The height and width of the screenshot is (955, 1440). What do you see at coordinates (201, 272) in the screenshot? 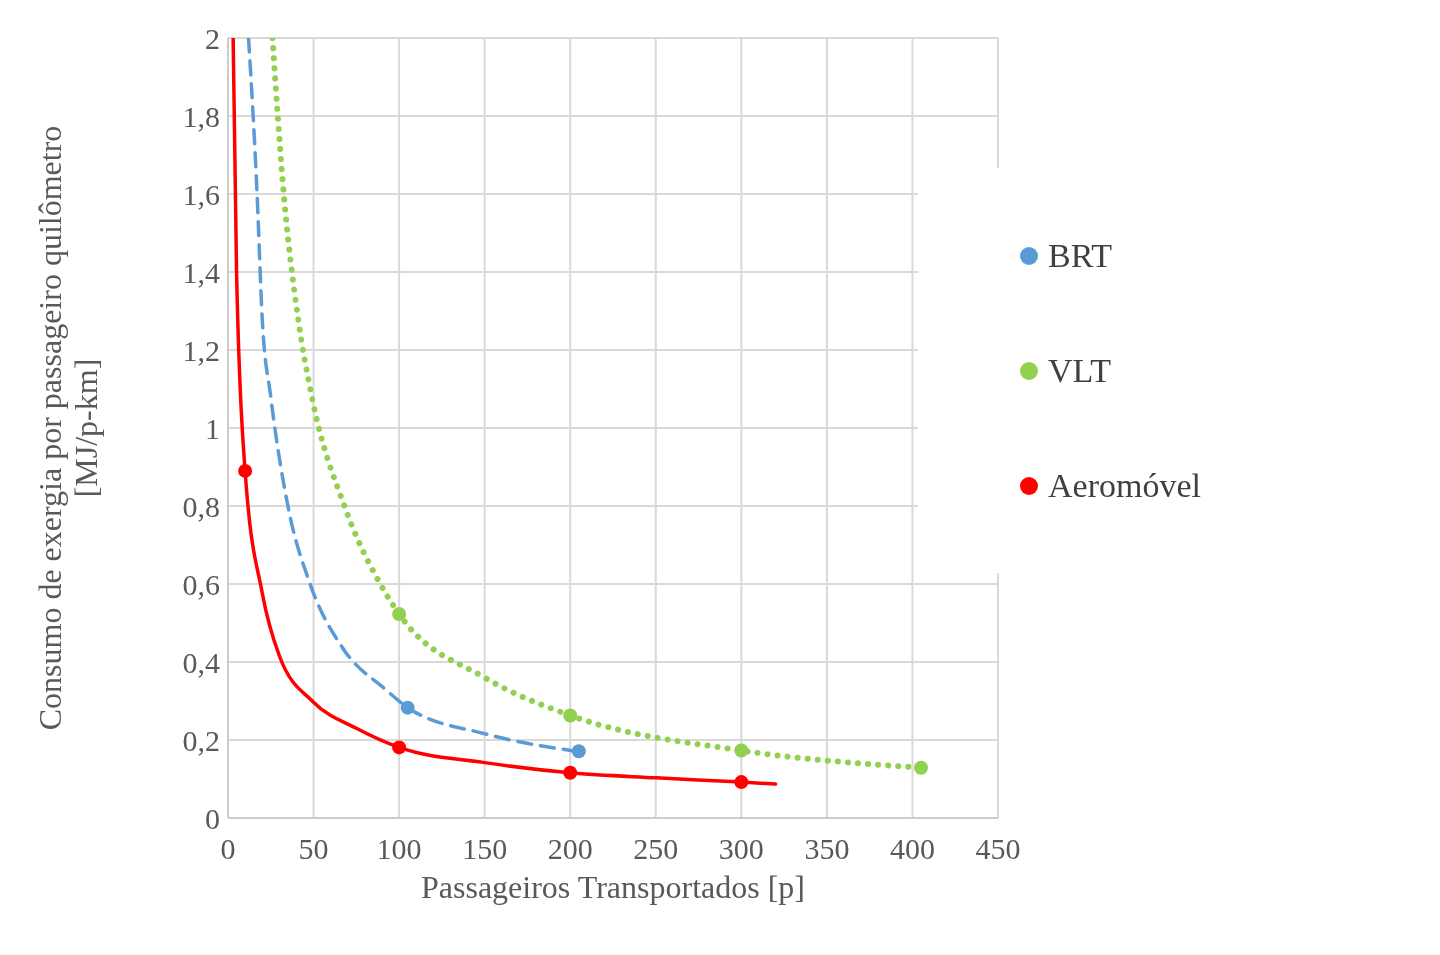
I see `y-tick-label: 1,4` at bounding box center [201, 272].